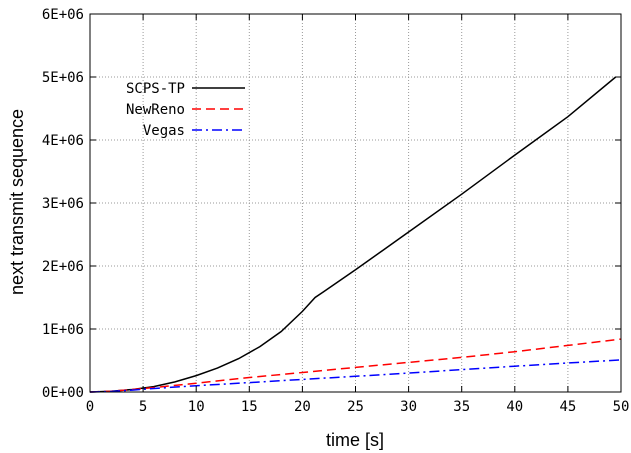  I want to click on x-tick-label: 5, so click(143, 407).